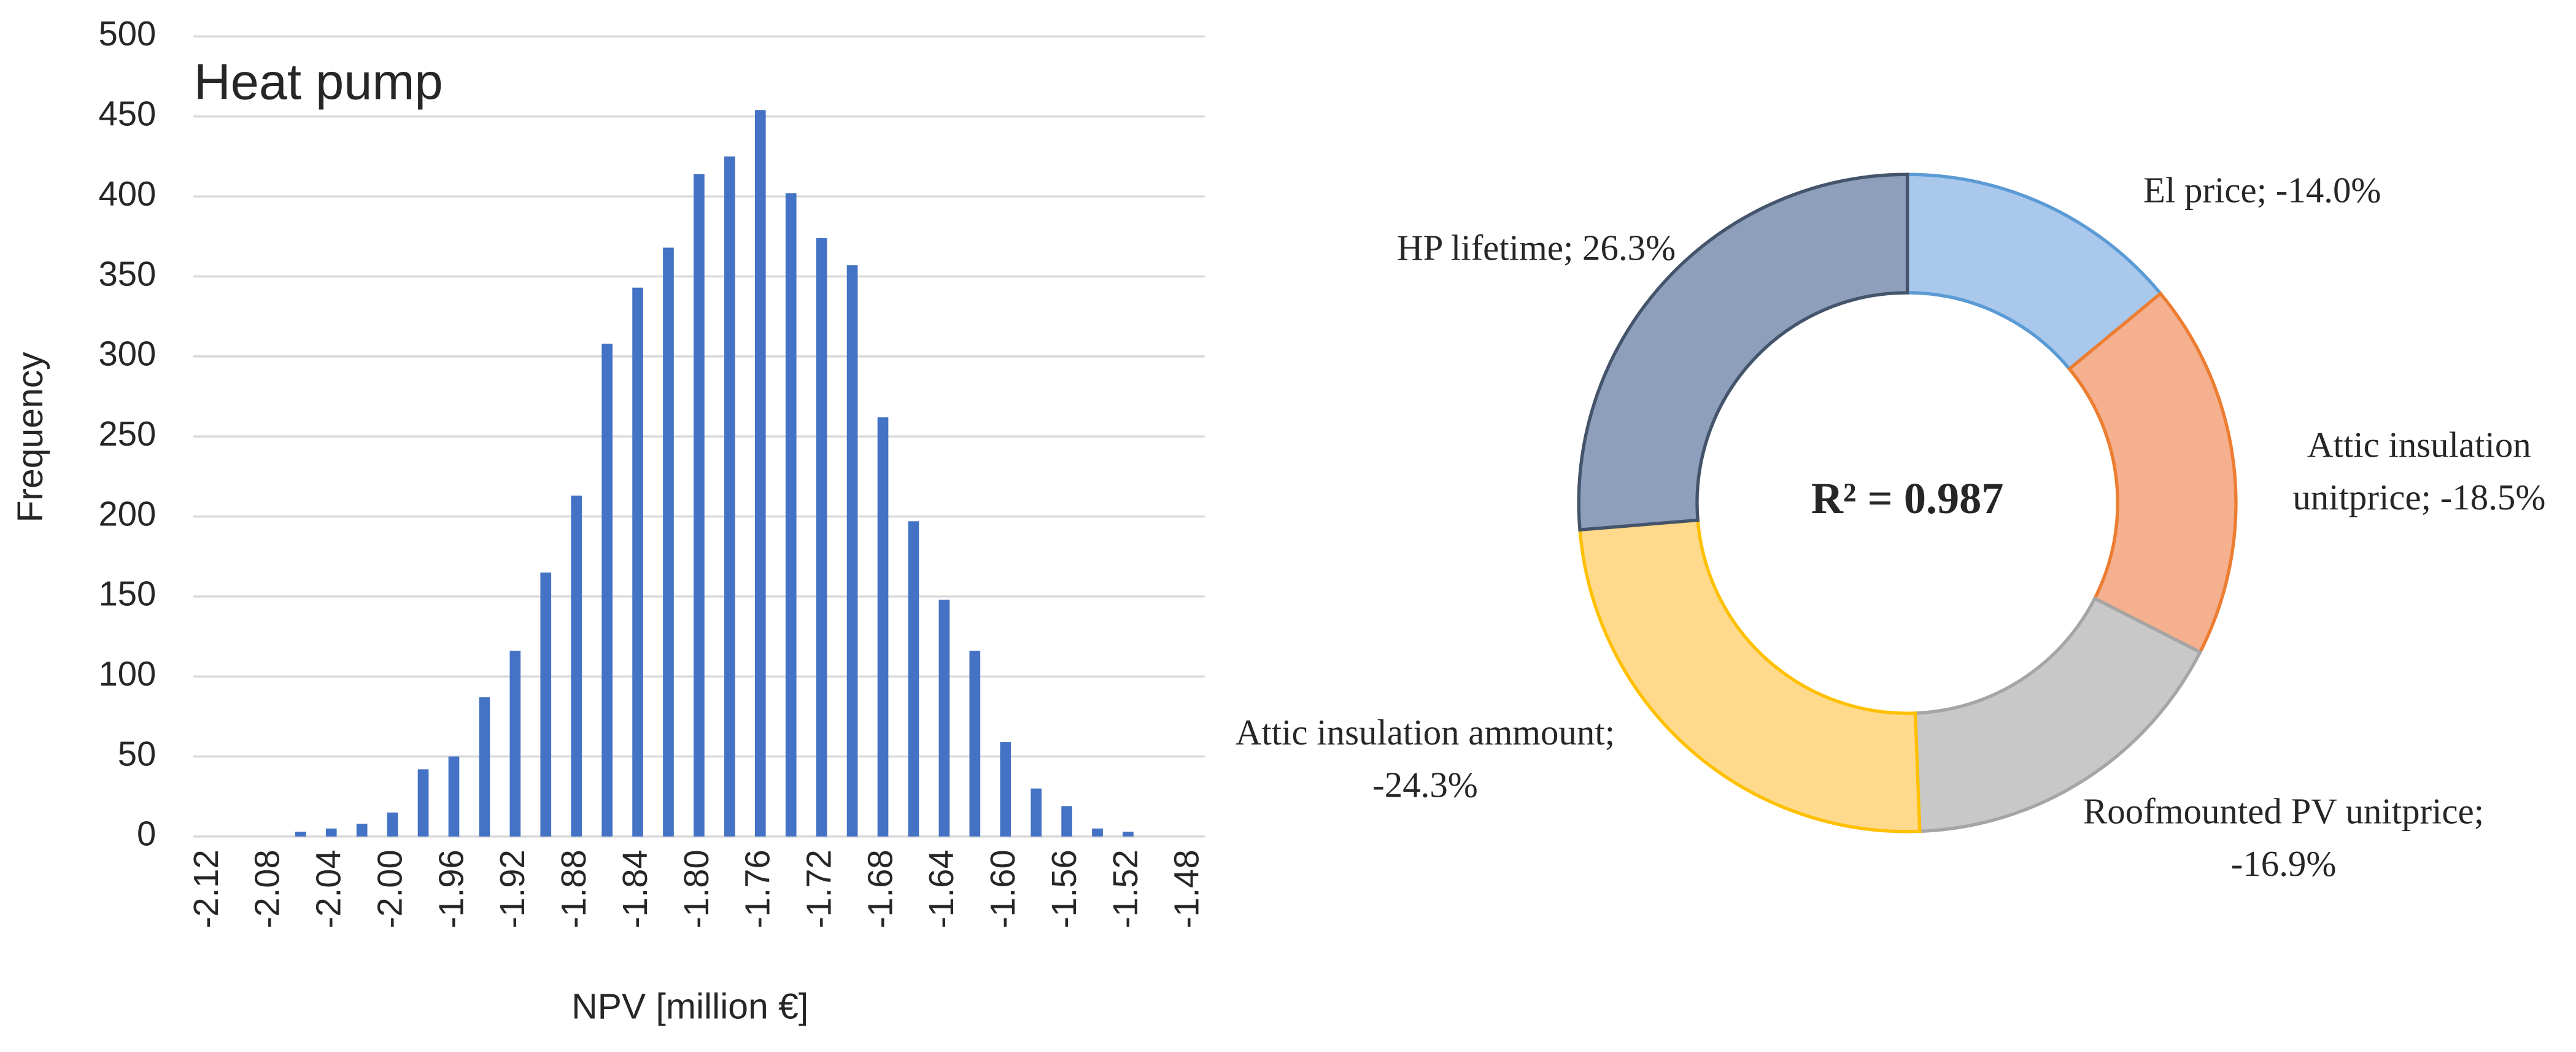  I want to click on slice-label: HP lifetime; 26.3%, so click(1536, 247).